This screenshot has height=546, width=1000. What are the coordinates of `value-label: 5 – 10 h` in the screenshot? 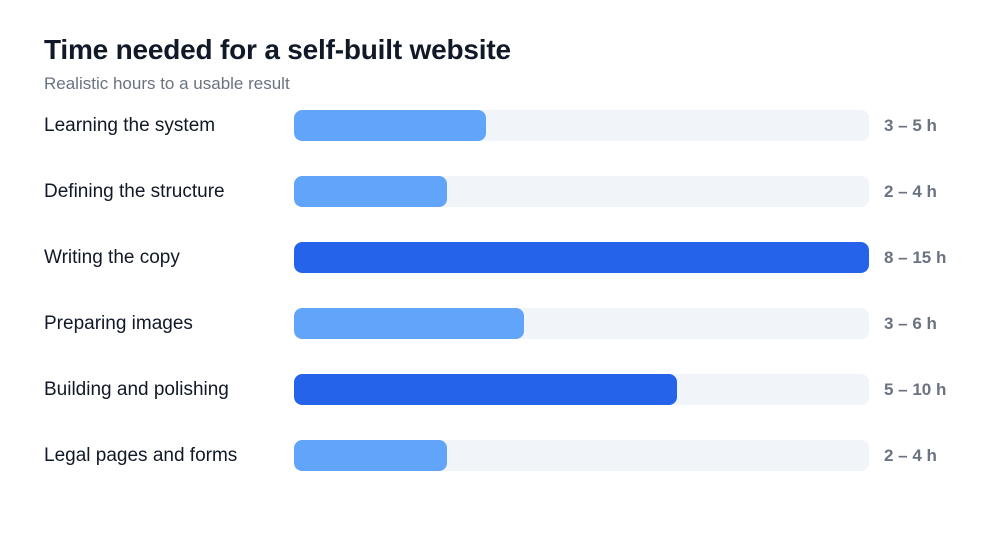 It's located at (915, 389).